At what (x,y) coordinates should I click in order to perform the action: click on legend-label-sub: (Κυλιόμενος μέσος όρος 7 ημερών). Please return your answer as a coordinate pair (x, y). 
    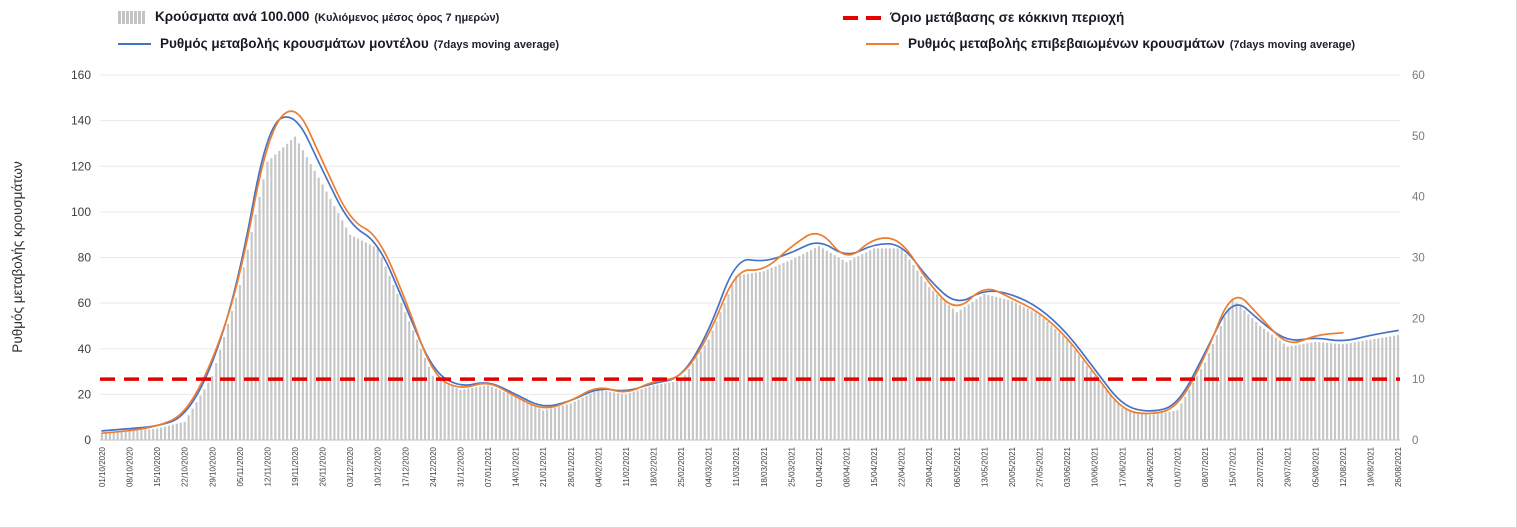
    Looking at the image, I should click on (407, 18).